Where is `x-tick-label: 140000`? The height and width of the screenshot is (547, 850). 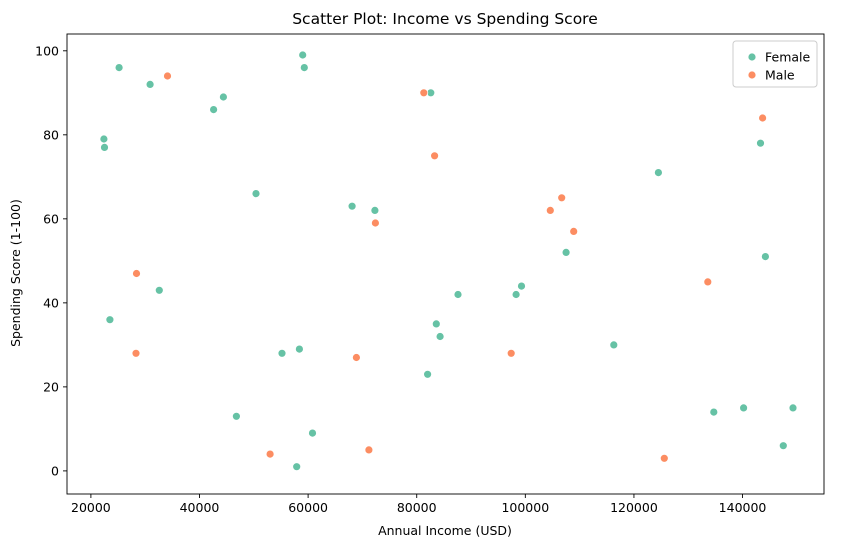 x-tick-label: 140000 is located at coordinates (743, 507).